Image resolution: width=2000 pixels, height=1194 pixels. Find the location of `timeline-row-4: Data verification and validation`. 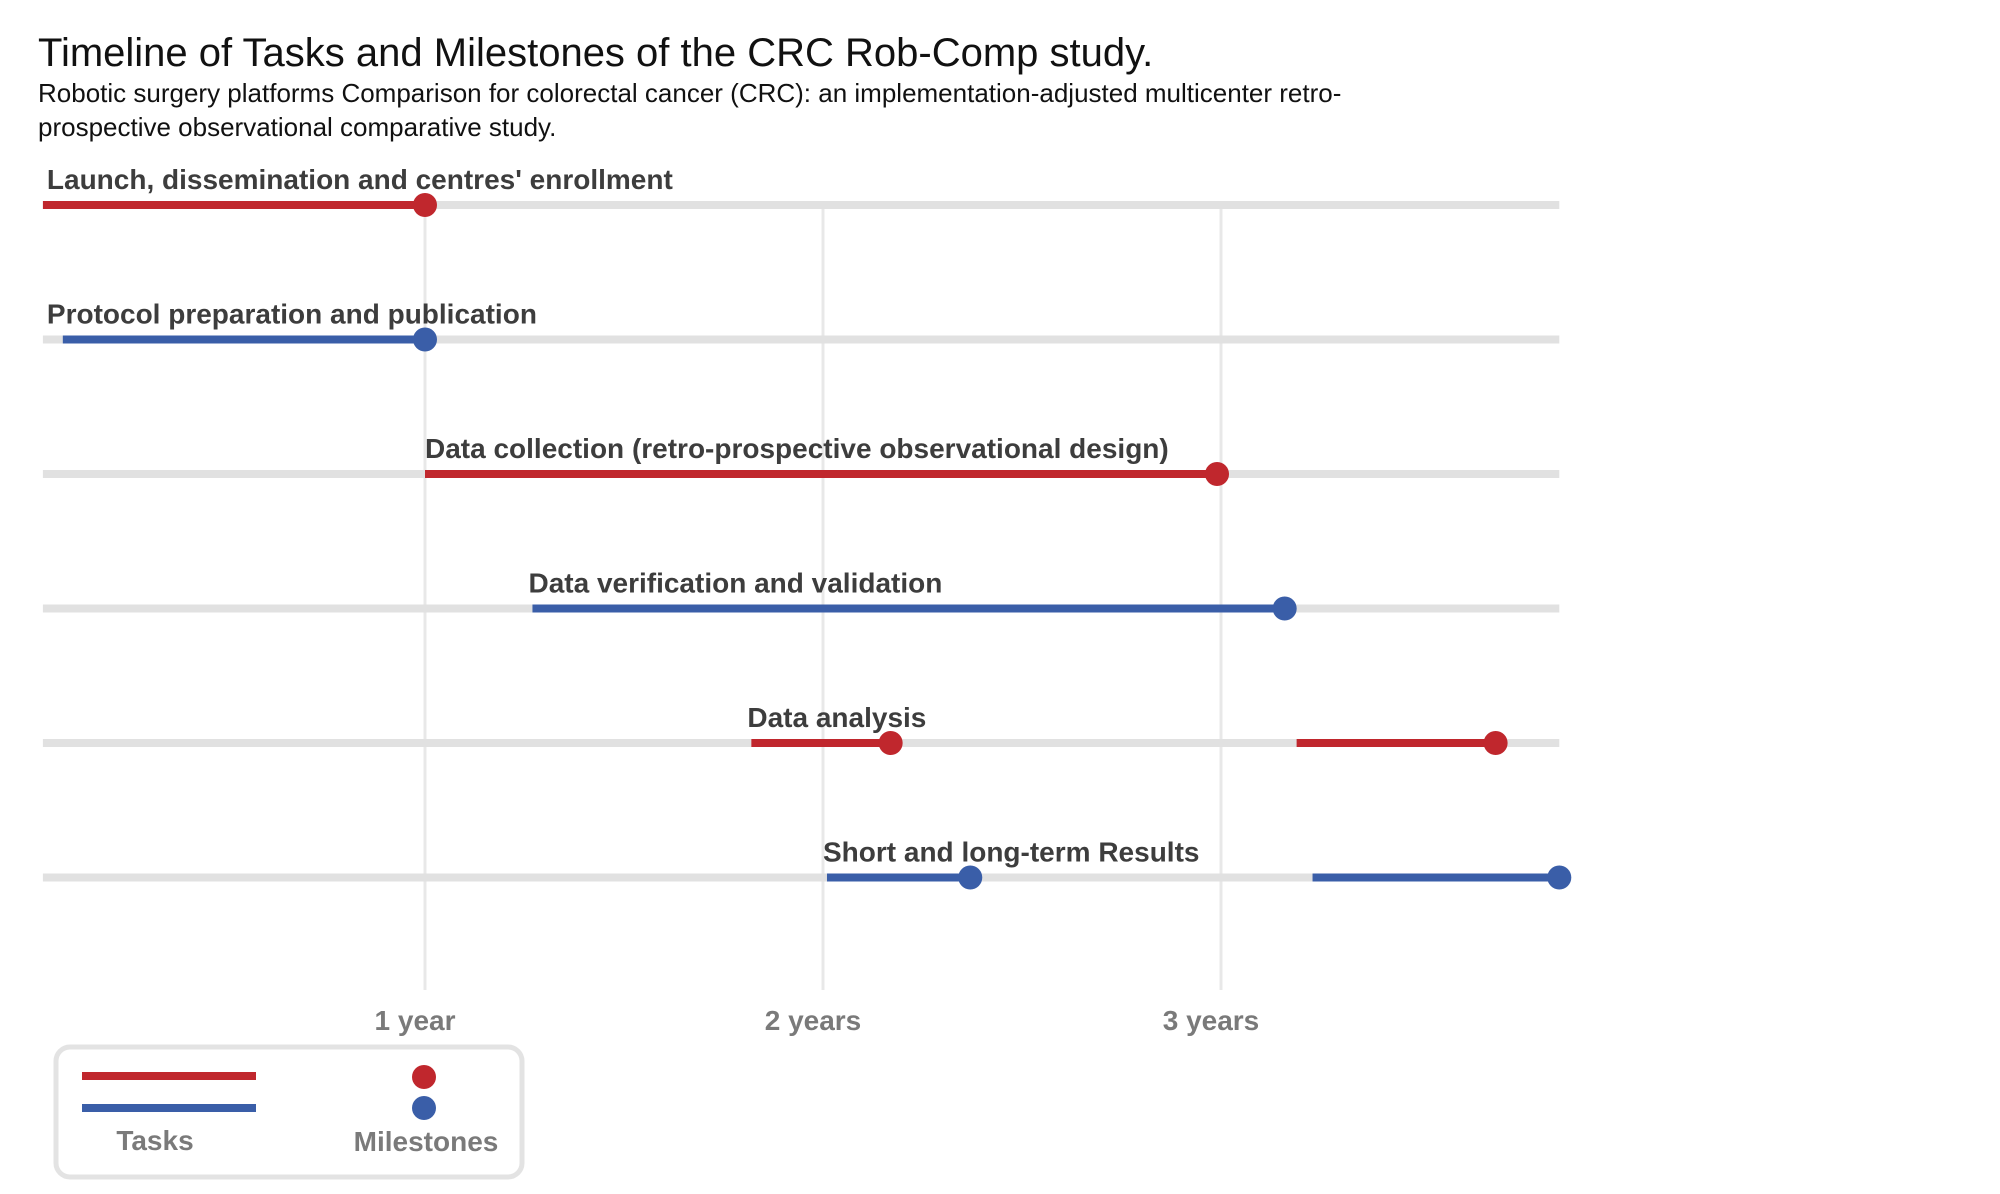

timeline-row-4: Data verification and validation is located at coordinates (801, 594).